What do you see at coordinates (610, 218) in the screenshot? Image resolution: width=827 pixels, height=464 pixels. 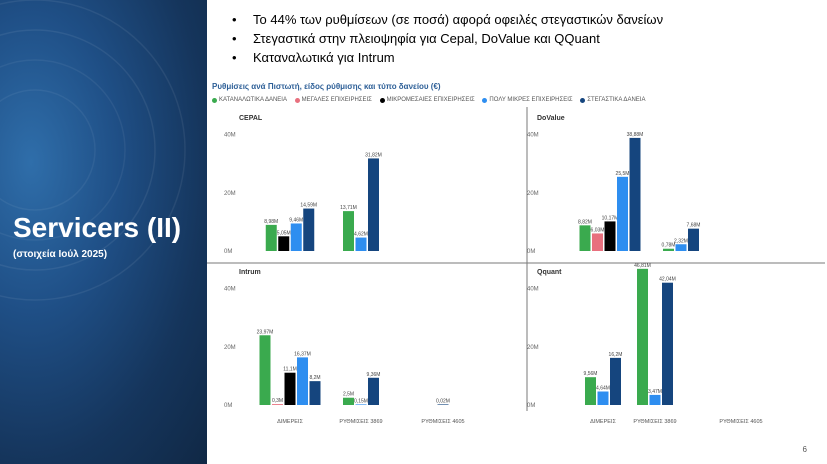 I see `data-label: 10,17M` at bounding box center [610, 218].